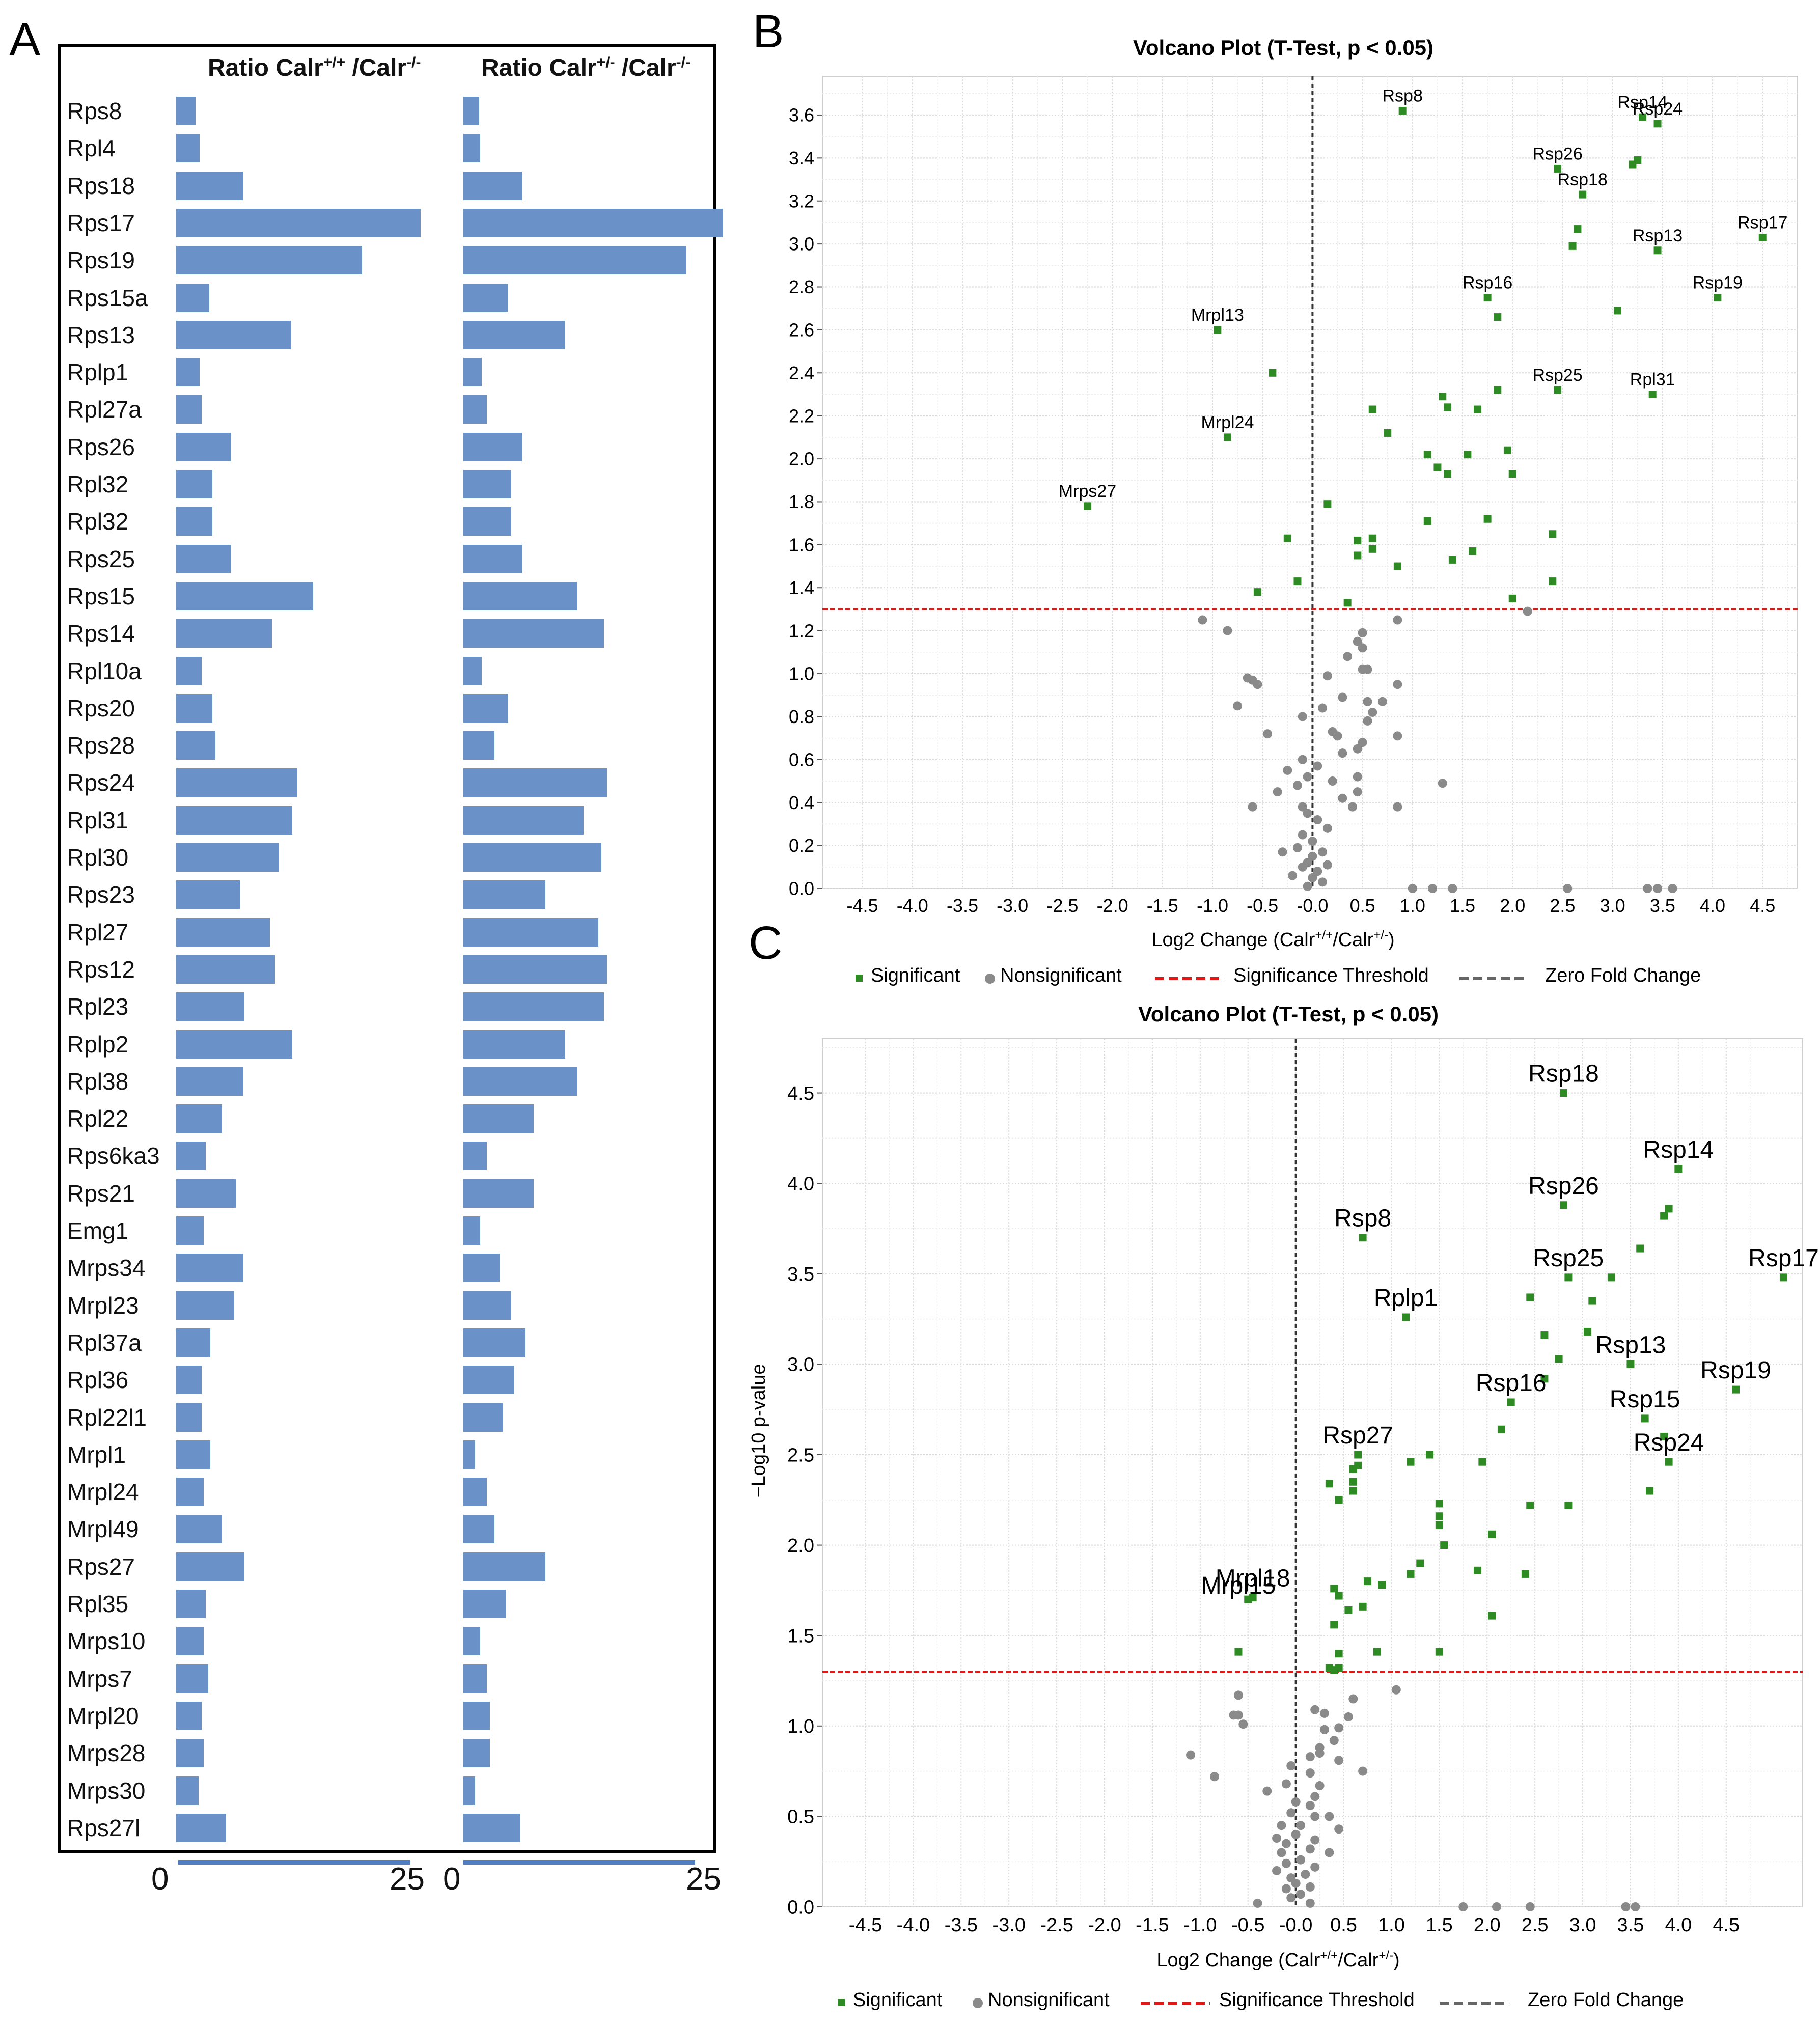 The image size is (1820, 2027). What do you see at coordinates (859, 978) in the screenshot?
I see `legend-significant-marker` at bounding box center [859, 978].